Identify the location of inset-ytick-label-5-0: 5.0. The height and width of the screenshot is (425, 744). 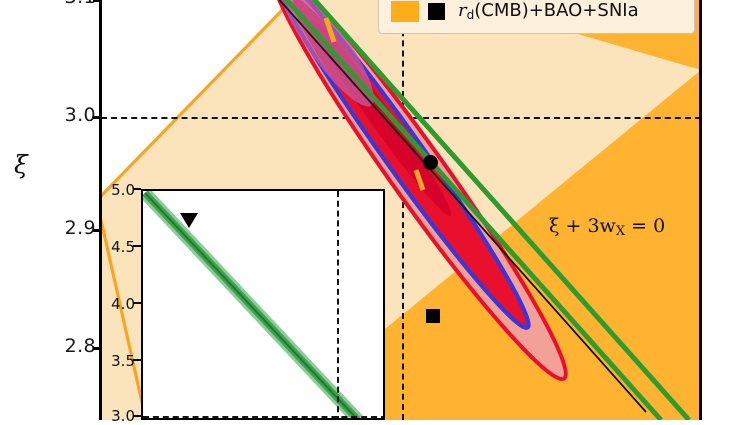
(123, 190).